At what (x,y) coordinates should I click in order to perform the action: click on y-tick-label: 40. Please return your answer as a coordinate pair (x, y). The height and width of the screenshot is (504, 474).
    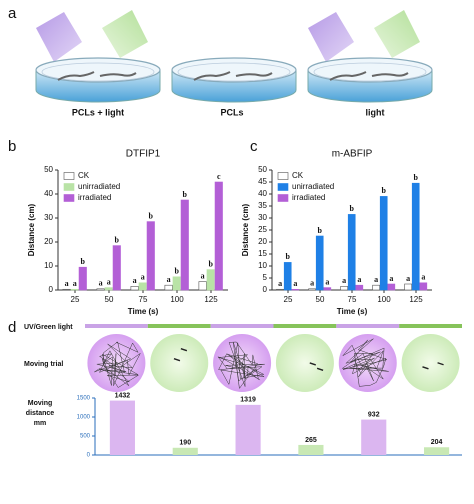
    Looking at the image, I should click on (262, 193).